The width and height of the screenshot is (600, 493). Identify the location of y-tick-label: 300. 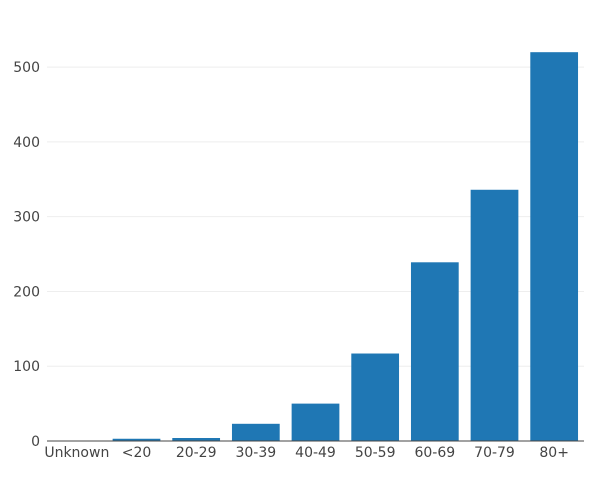
(26, 218).